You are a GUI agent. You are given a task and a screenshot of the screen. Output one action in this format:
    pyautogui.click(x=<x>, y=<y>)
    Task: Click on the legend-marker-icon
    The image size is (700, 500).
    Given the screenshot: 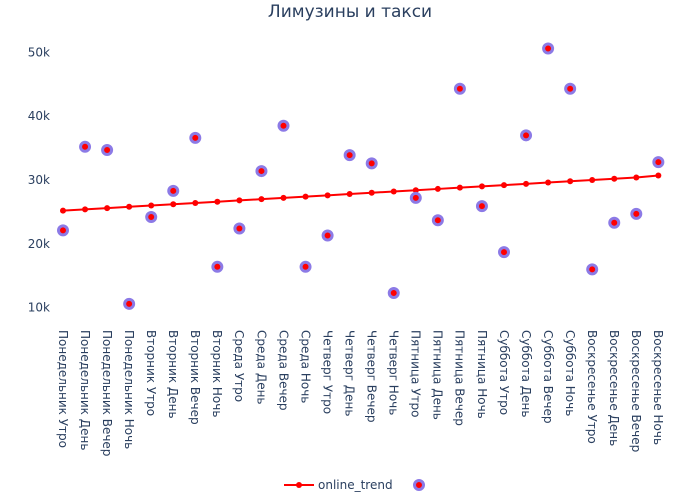 What is the action you would take?
    pyautogui.click(x=299, y=485)
    